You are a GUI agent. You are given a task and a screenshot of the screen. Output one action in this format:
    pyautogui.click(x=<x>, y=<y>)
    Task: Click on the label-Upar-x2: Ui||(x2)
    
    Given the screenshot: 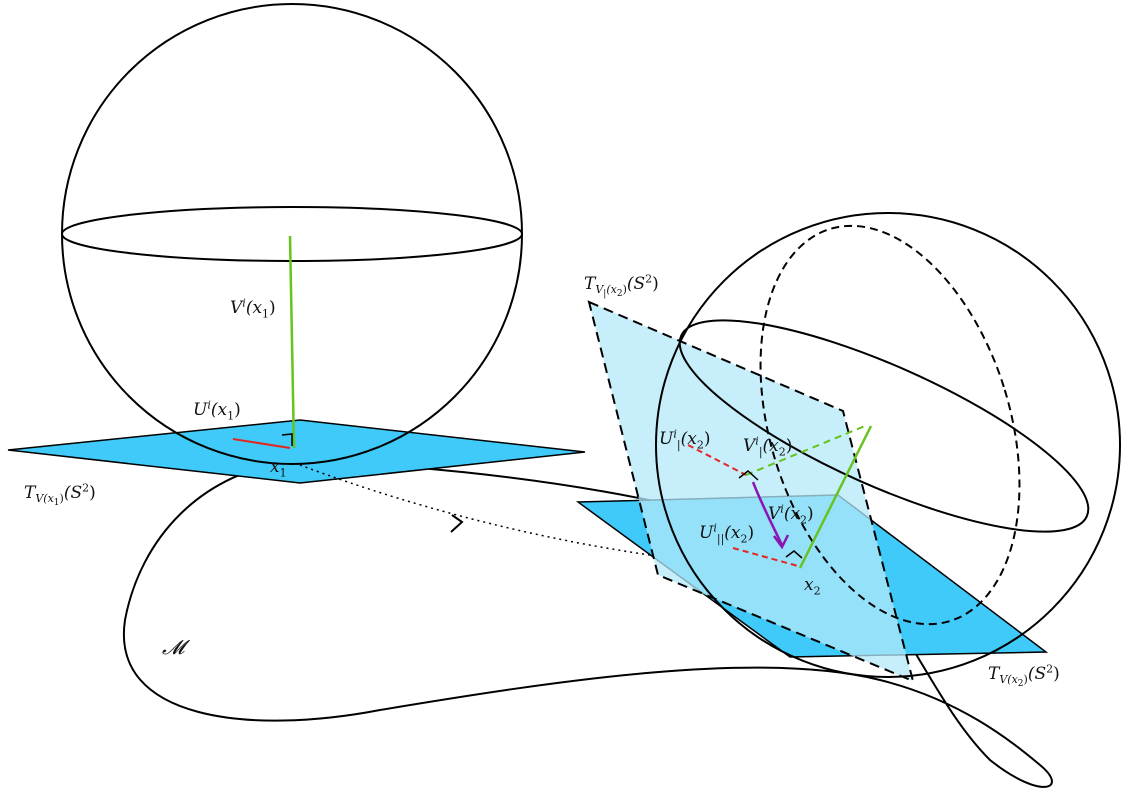 What is the action you would take?
    pyautogui.click(x=727, y=533)
    